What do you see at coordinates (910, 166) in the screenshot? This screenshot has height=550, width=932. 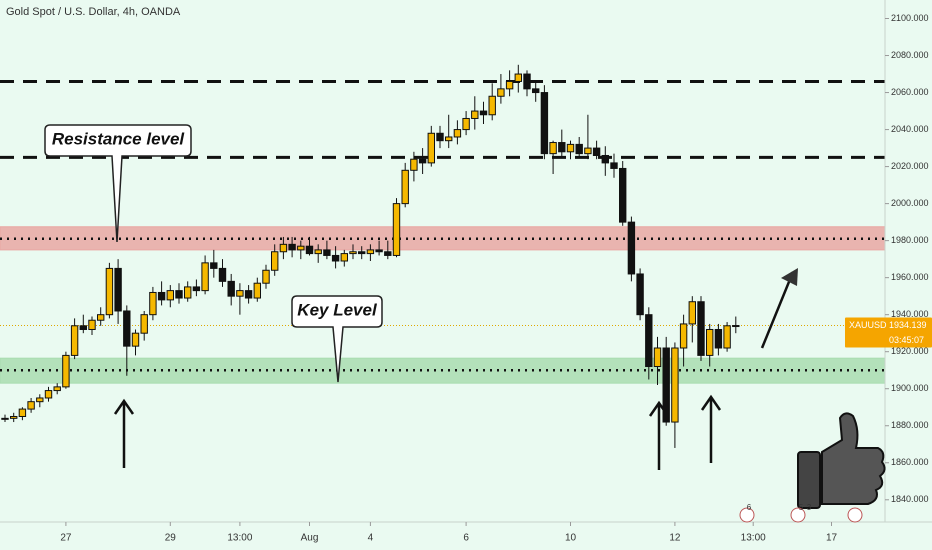 I see `y-tick-label: 2020.000` at bounding box center [910, 166].